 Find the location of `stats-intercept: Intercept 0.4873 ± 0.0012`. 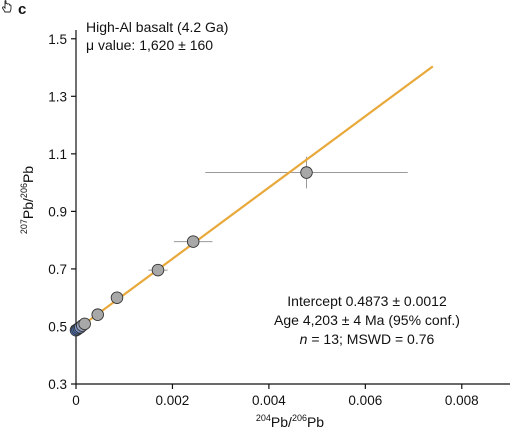

stats-intercept: Intercept 0.4873 ± 0.0012 is located at coordinates (367, 301).